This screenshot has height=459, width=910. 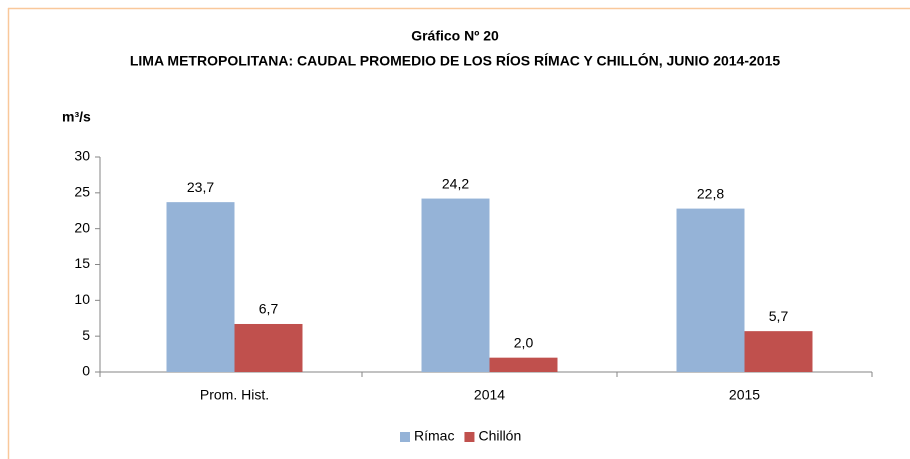 I want to click on y-tick-label: 0, so click(x=86, y=371).